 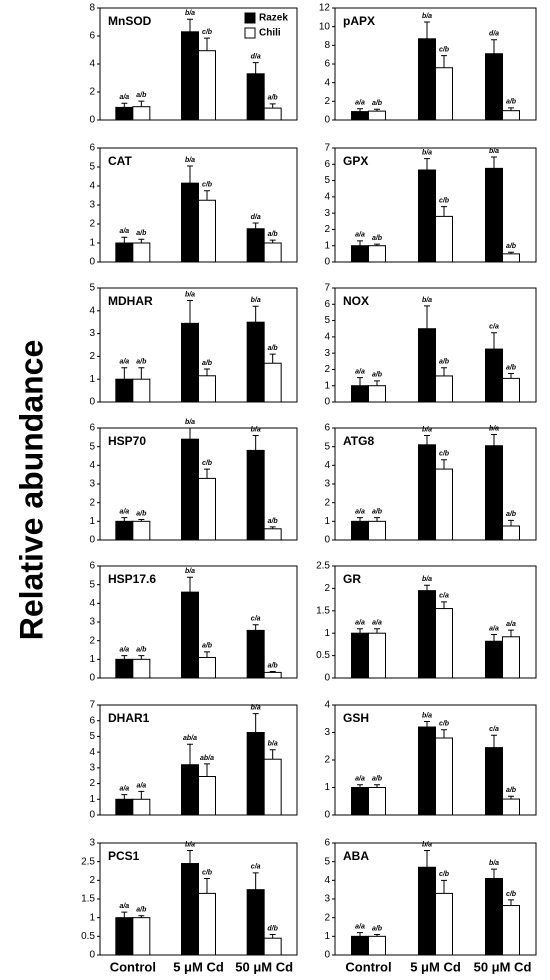 I want to click on panel-title: NOX, so click(x=356, y=301).